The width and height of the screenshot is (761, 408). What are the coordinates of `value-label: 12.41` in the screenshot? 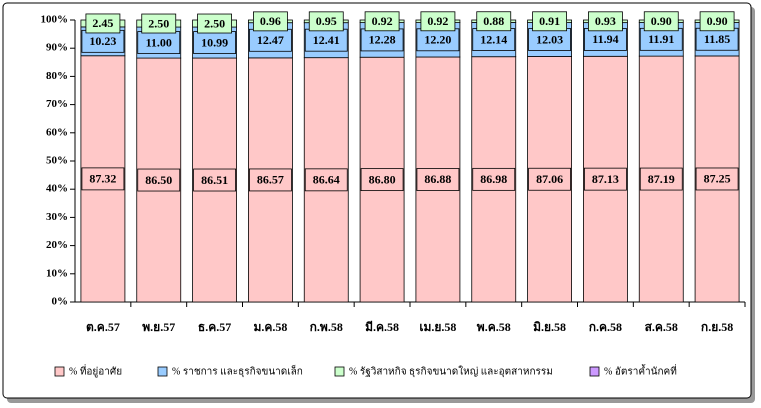 It's located at (326, 40).